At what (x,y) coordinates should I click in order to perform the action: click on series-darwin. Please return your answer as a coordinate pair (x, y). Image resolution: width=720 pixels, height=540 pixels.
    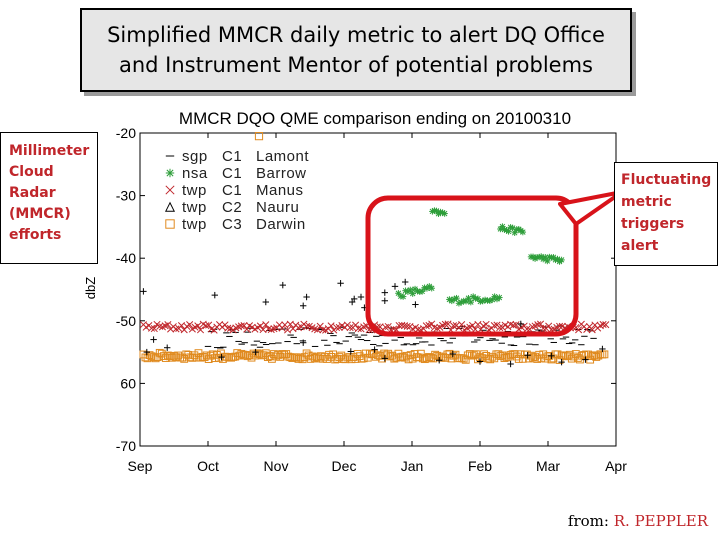
    Looking at the image, I should click on (374, 356).